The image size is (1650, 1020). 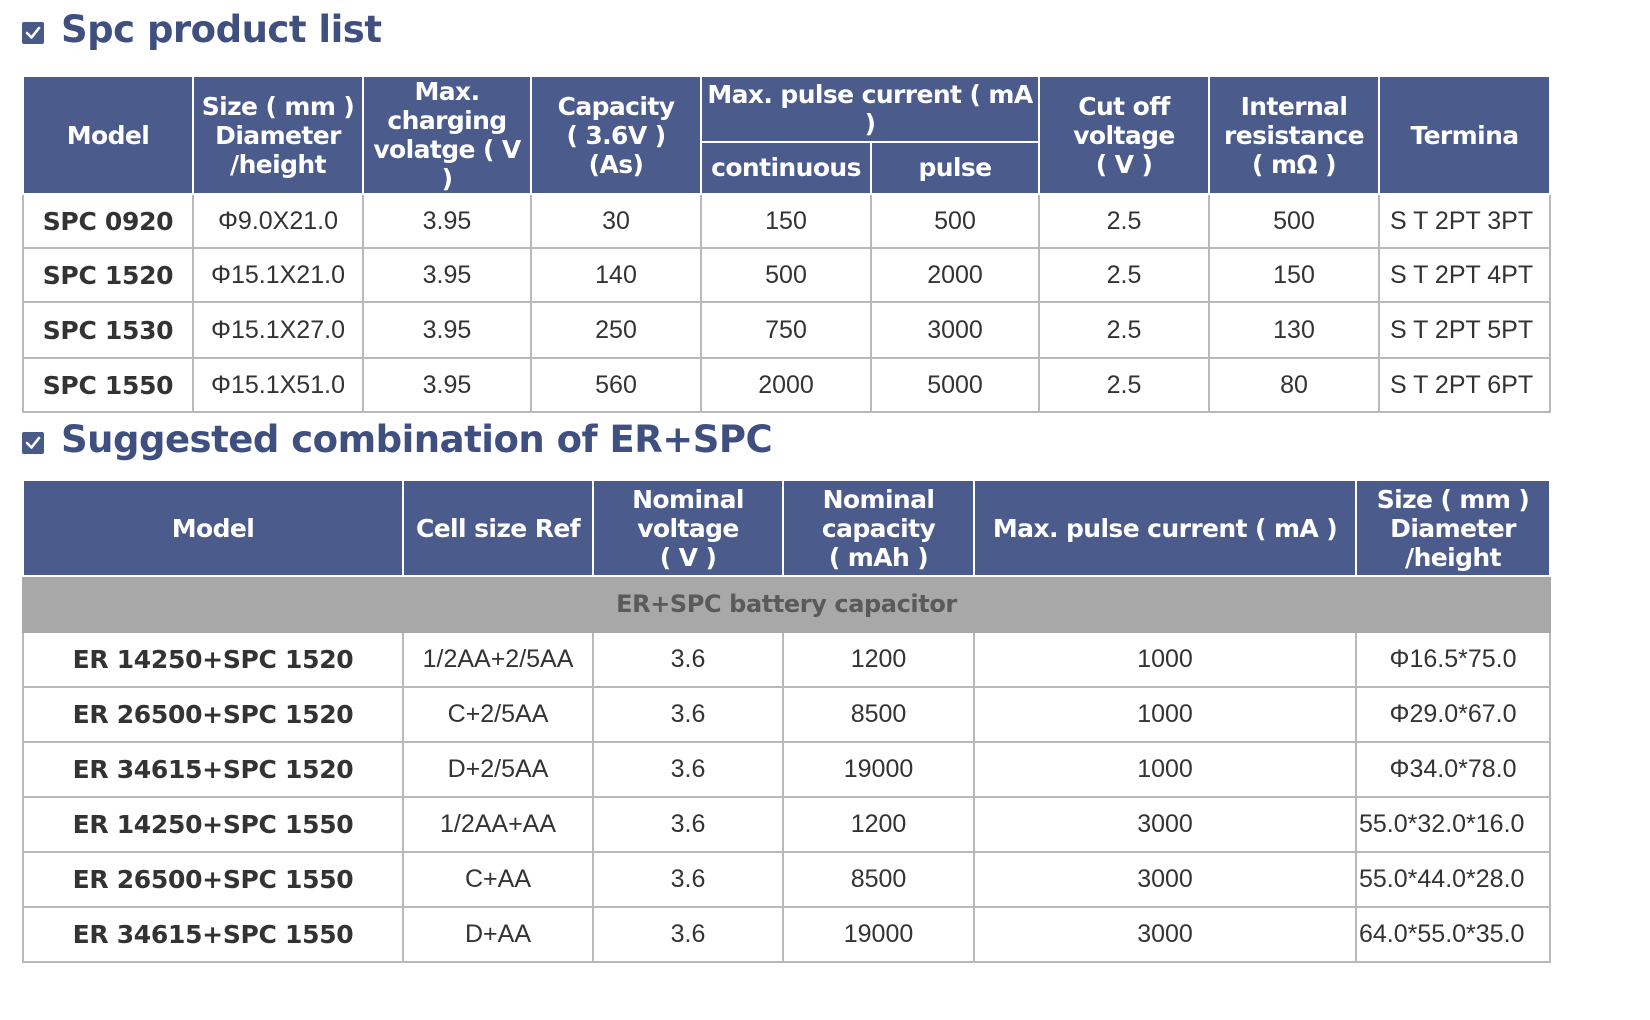 What do you see at coordinates (213, 934) in the screenshot?
I see `cell-model: ER 34615+SPC 1550` at bounding box center [213, 934].